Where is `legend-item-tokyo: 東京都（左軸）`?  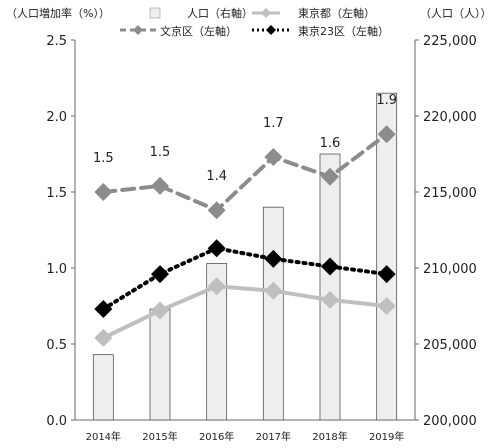
legend-item-tokyo: 東京都（左軸） is located at coordinates (313, 13).